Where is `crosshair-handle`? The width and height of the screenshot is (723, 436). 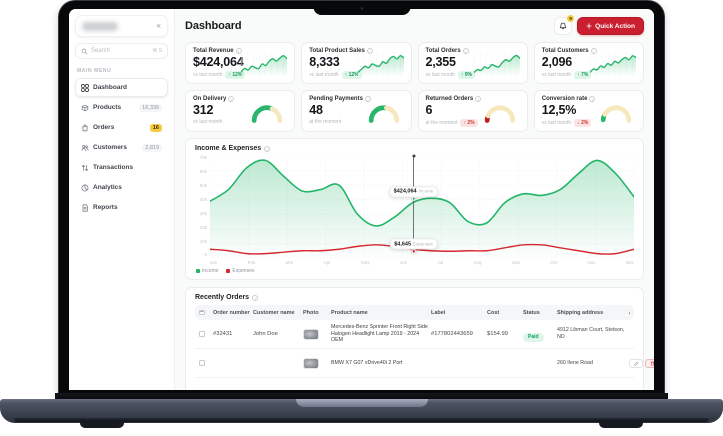 crosshair-handle is located at coordinates (414, 156).